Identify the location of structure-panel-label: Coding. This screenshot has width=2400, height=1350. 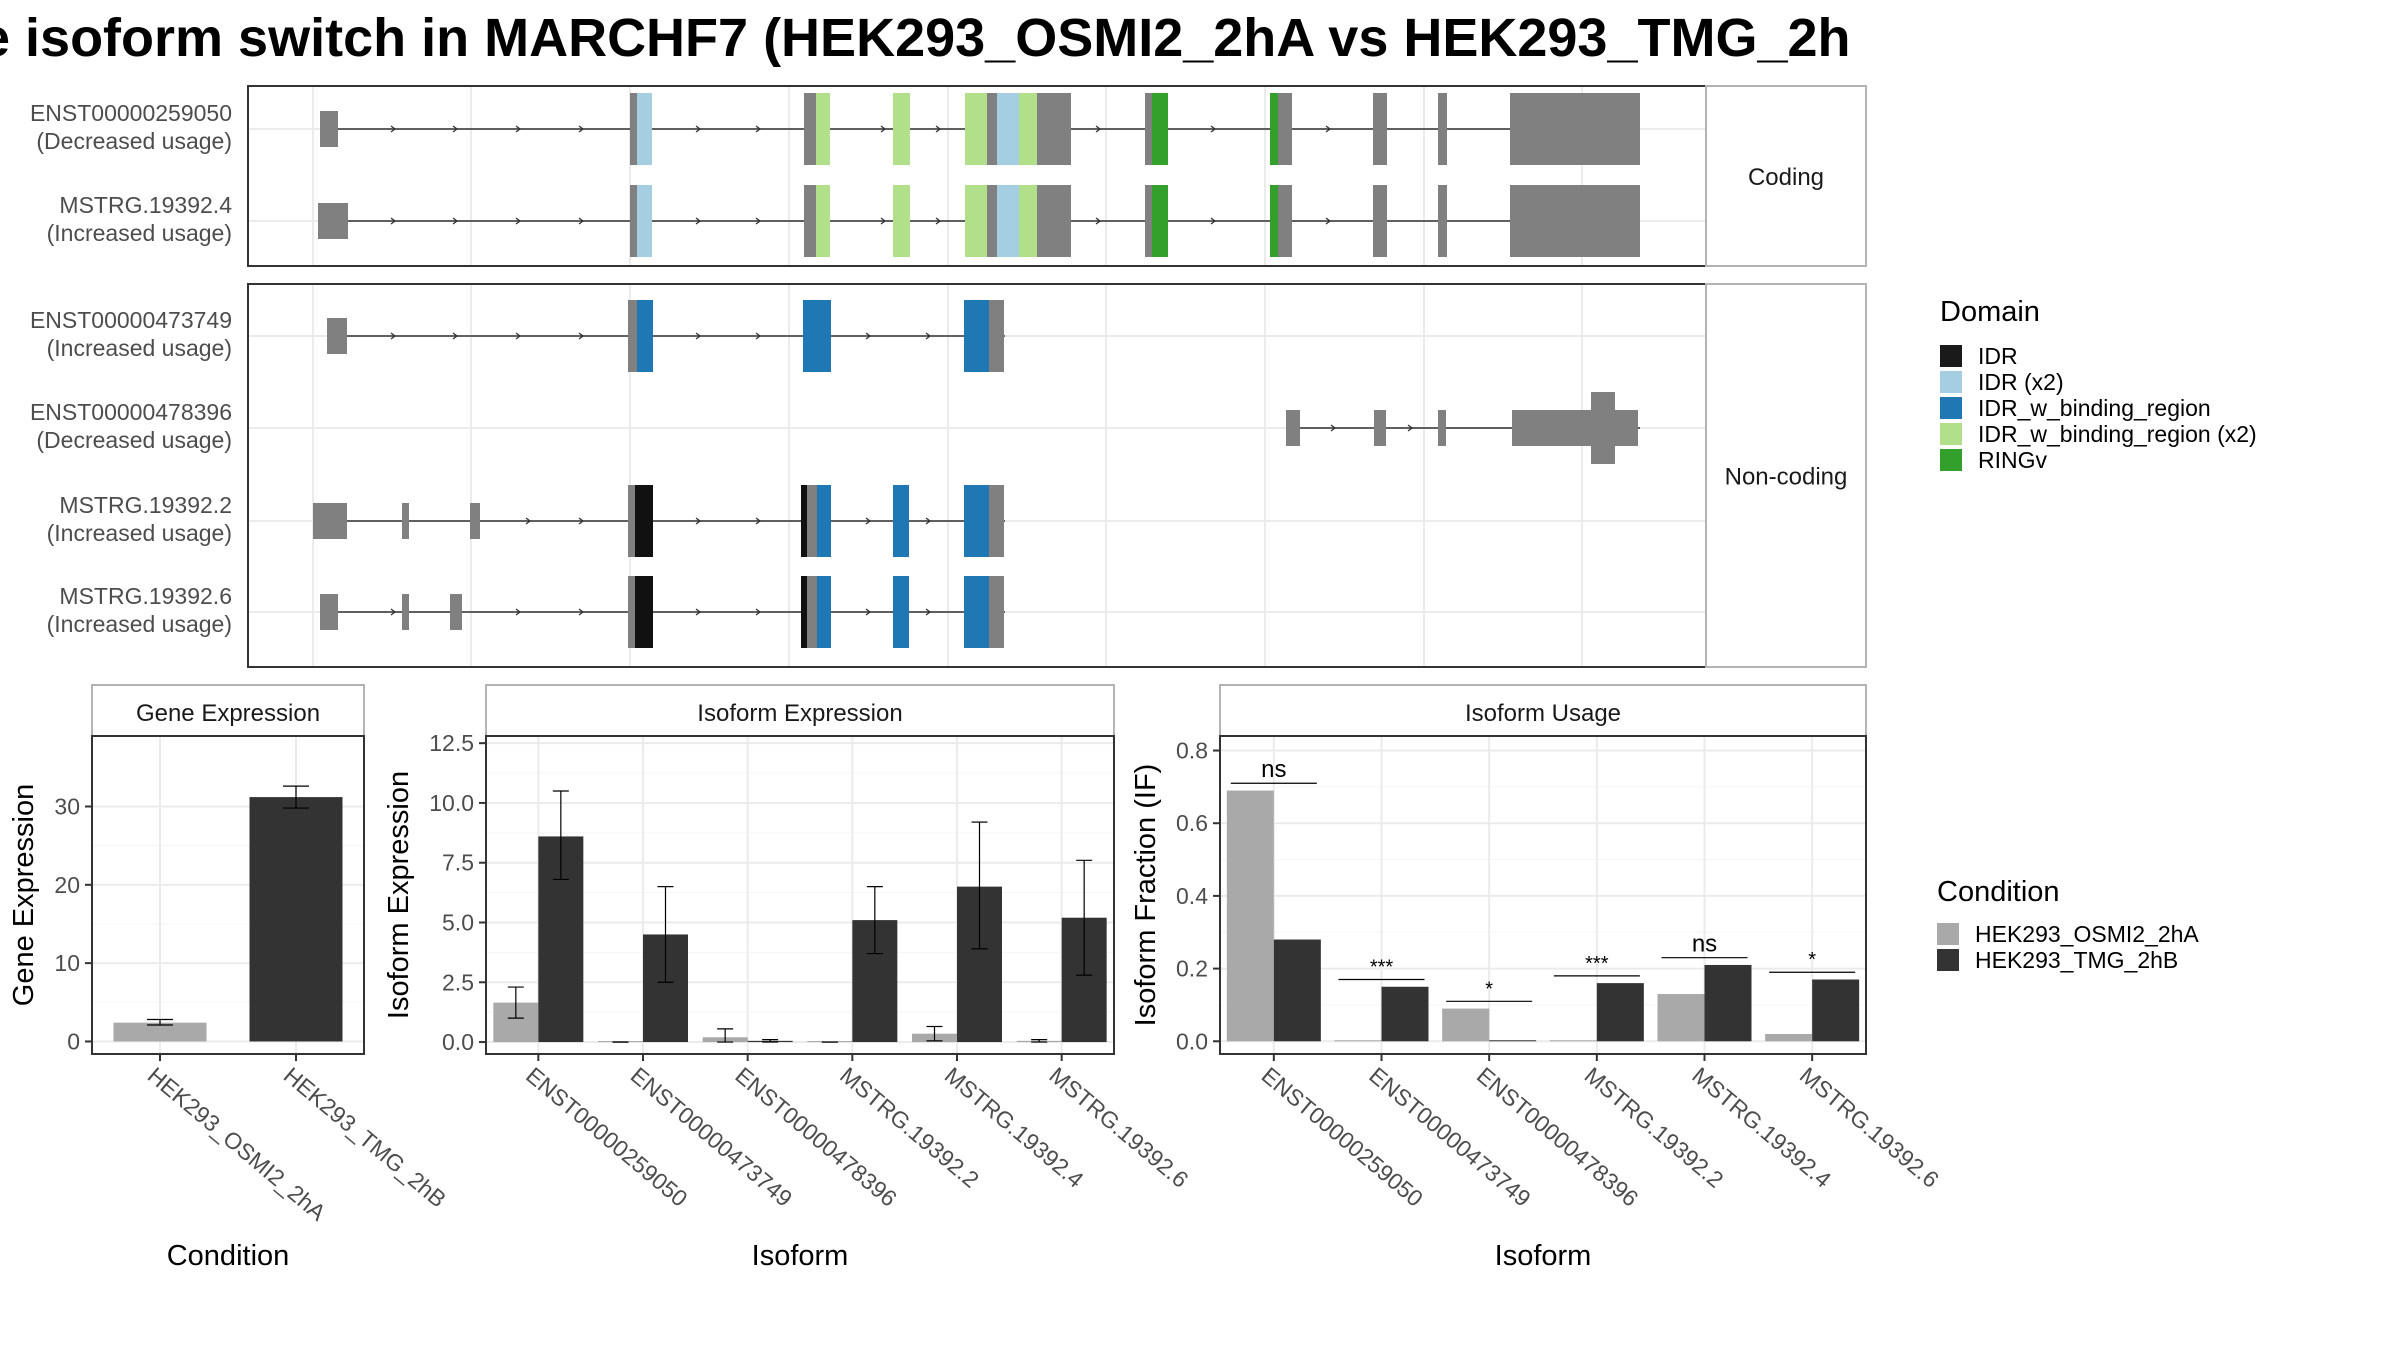
(1786, 177).